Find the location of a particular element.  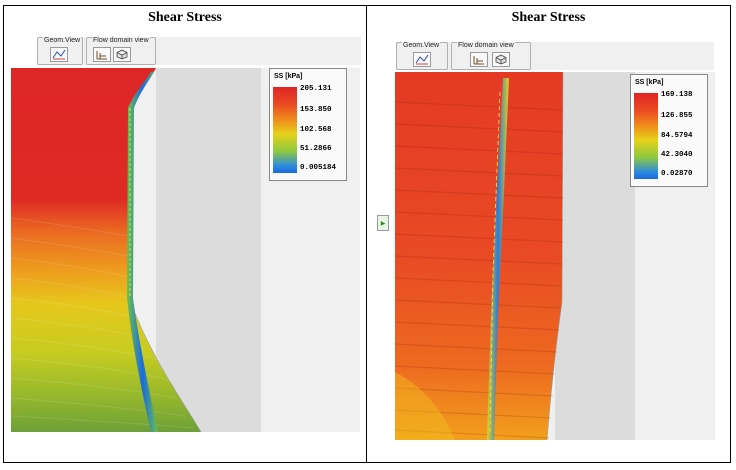

legend-tick: 153.850 is located at coordinates (316, 110).